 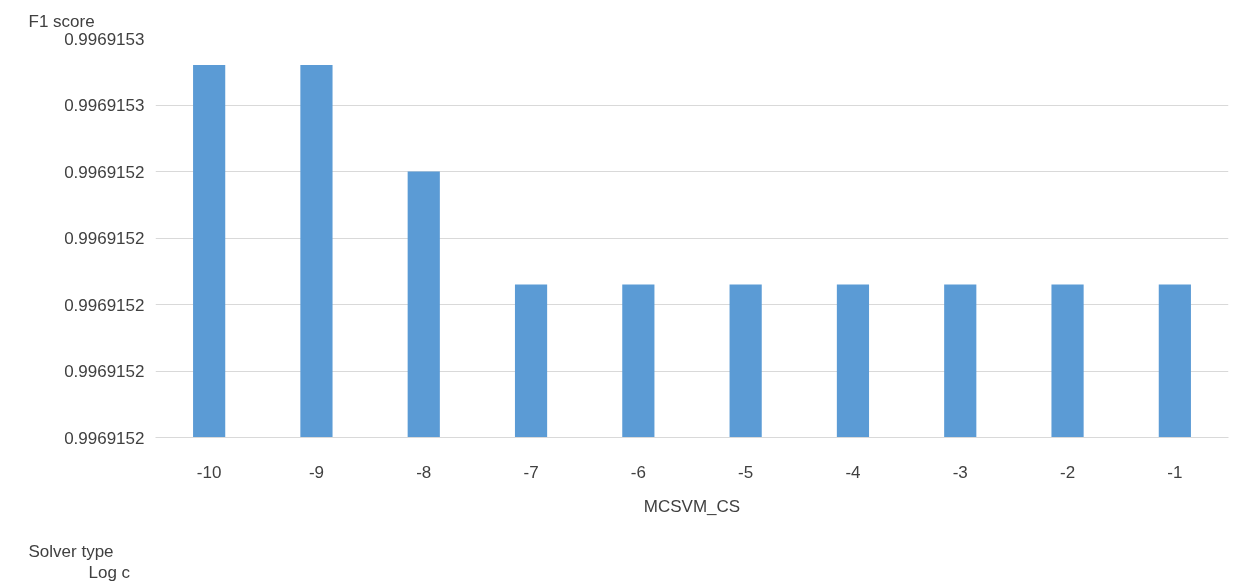 I want to click on x-tick-label: -3, so click(x=960, y=472).